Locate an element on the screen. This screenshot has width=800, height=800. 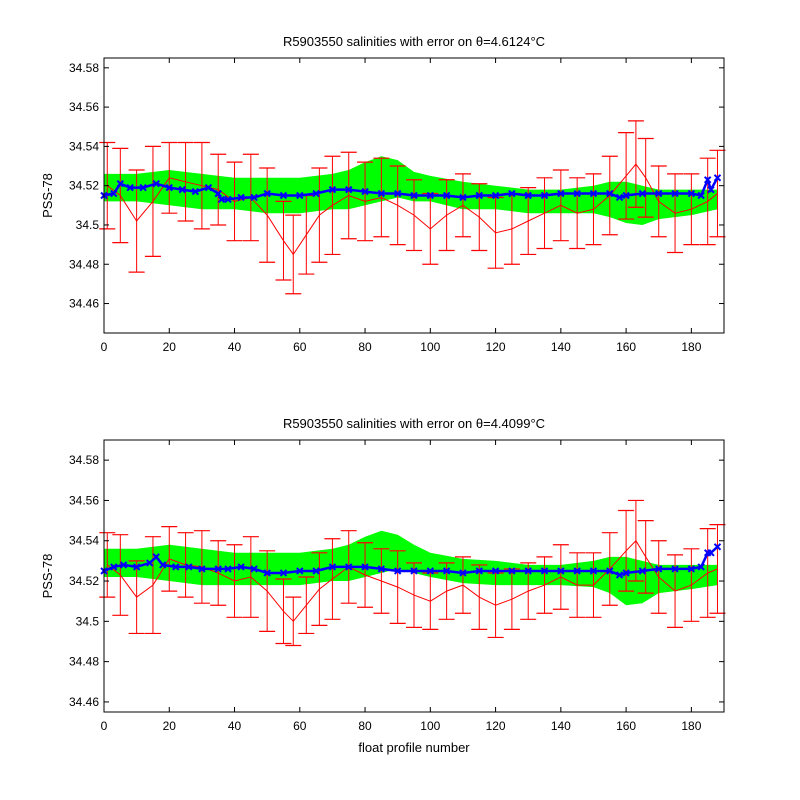
red-errorbar-layer is located at coordinates (412, 573).